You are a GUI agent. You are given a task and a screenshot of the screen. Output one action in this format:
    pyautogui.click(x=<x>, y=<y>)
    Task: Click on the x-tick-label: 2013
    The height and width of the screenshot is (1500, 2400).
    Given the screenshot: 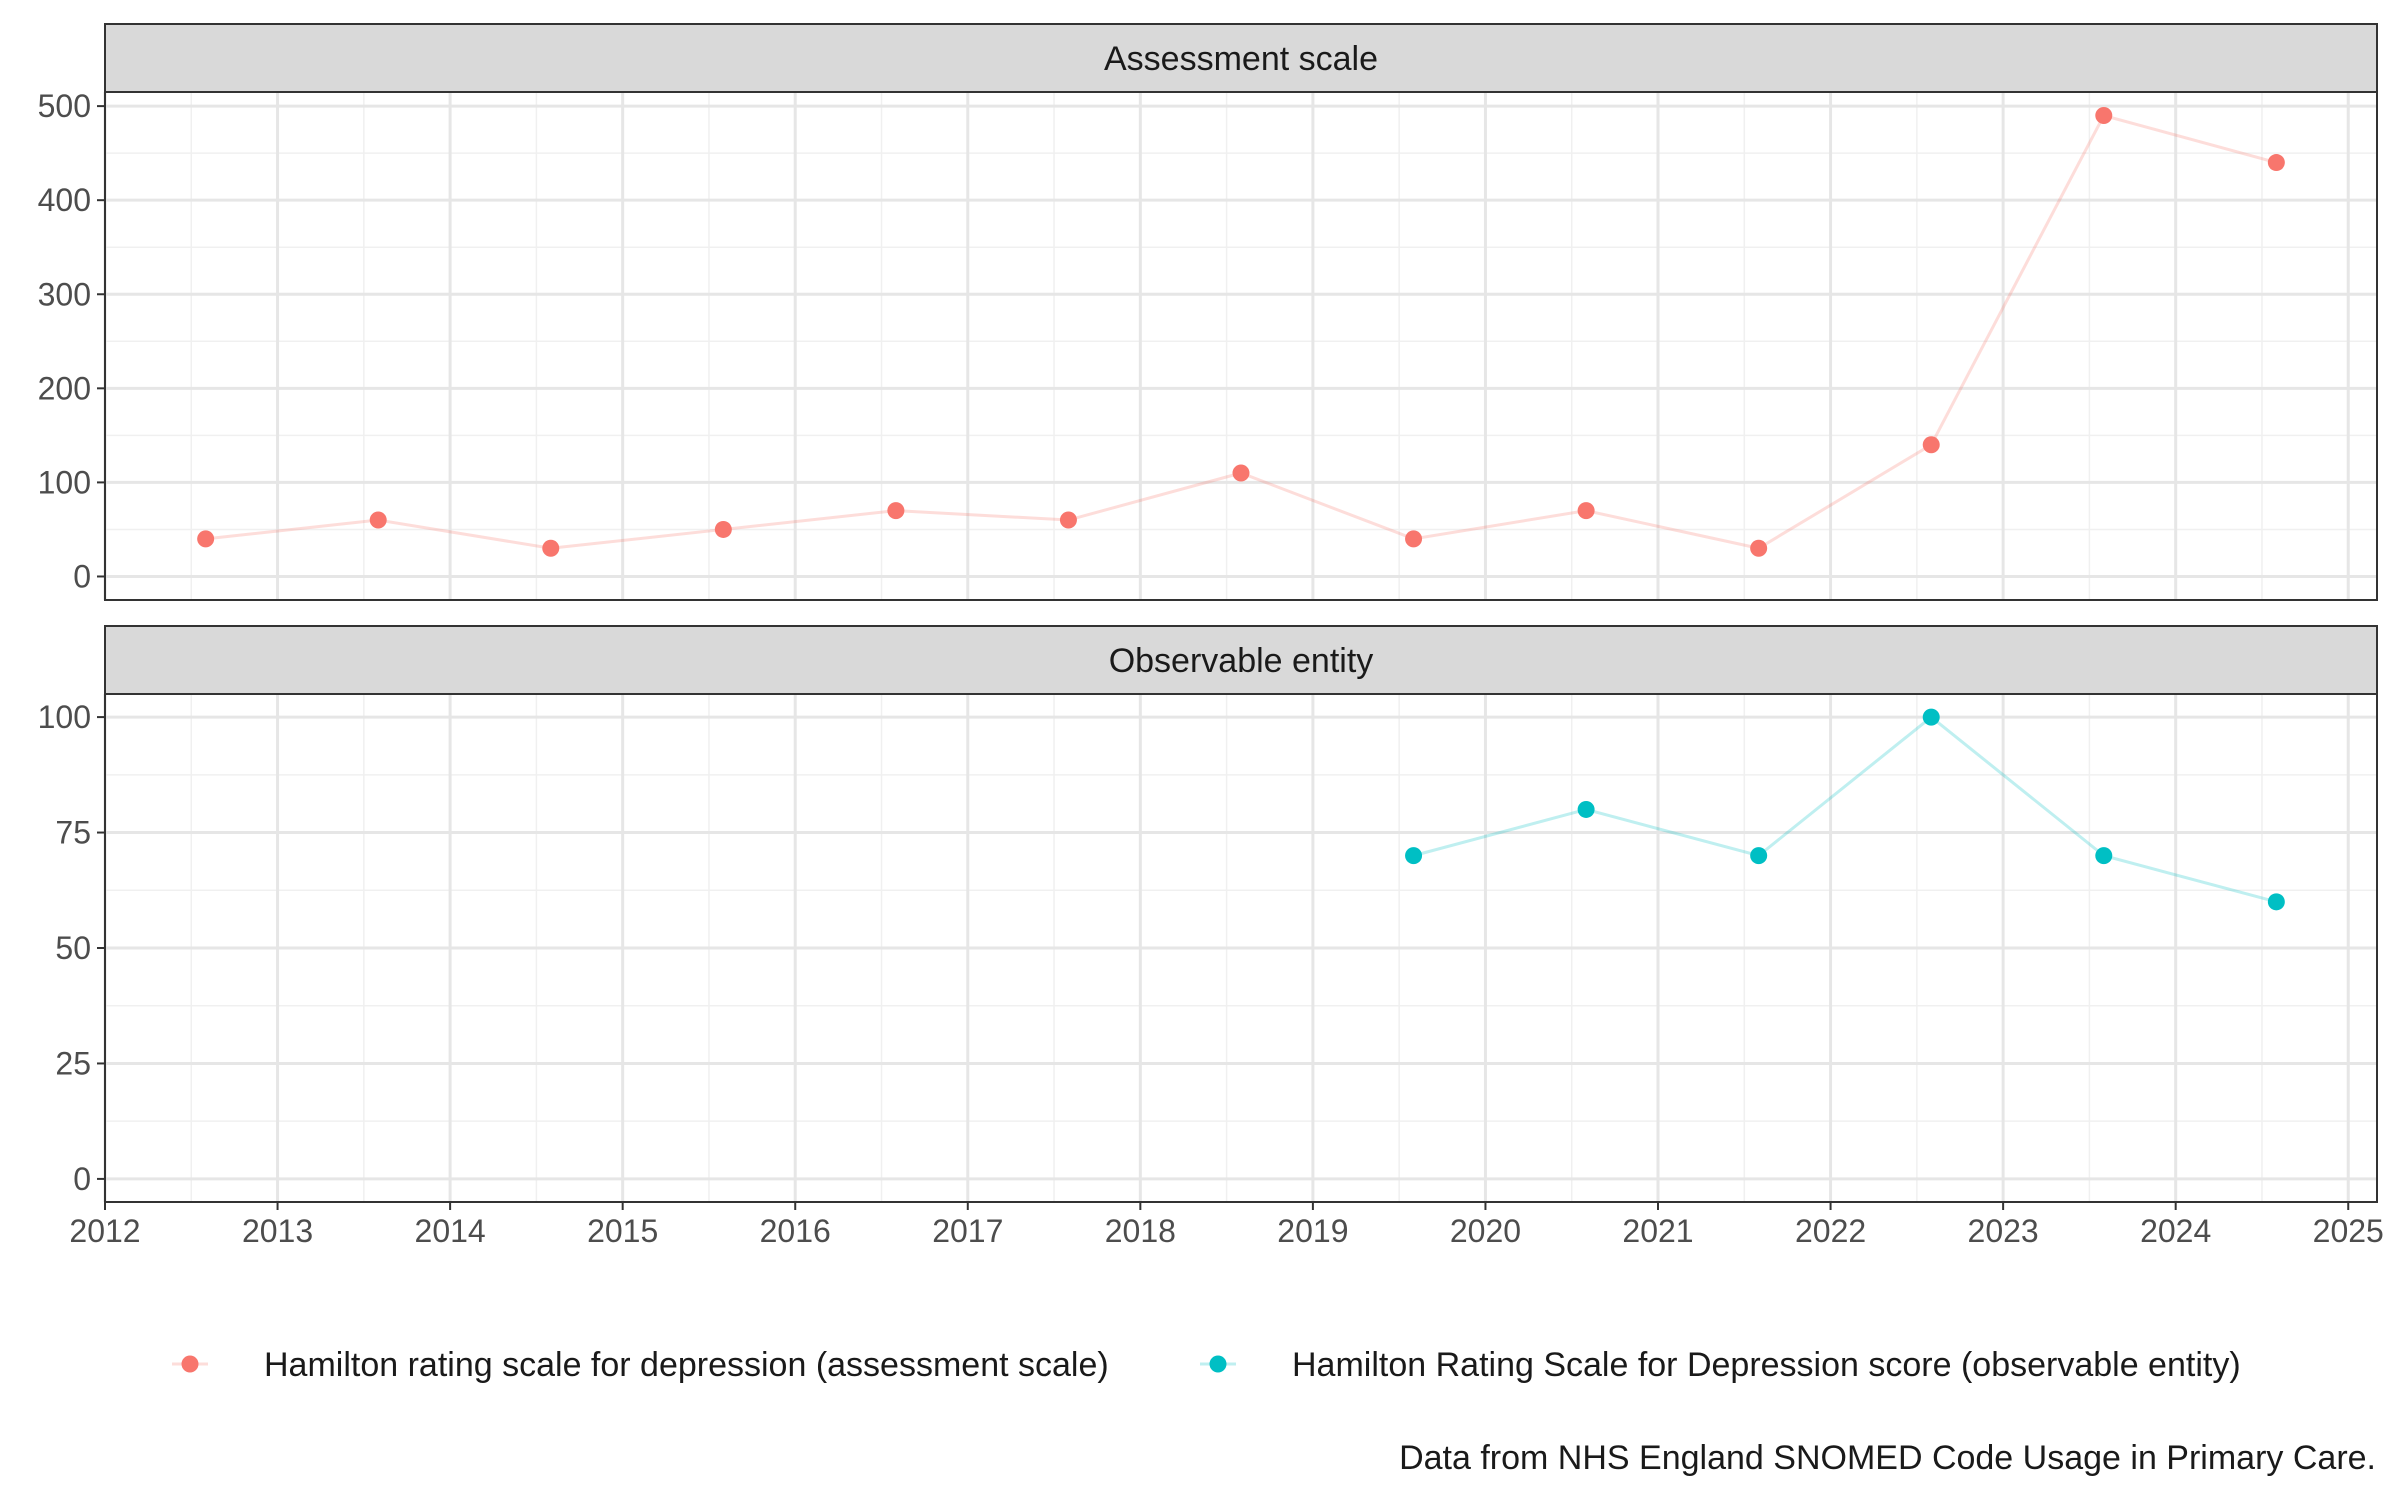 What is the action you would take?
    pyautogui.click(x=277, y=1231)
    